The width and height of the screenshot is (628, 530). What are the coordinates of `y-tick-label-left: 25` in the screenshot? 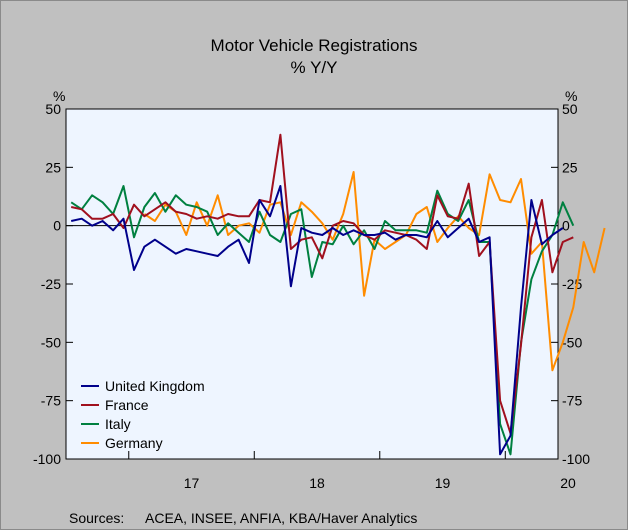 It's located at (53, 167).